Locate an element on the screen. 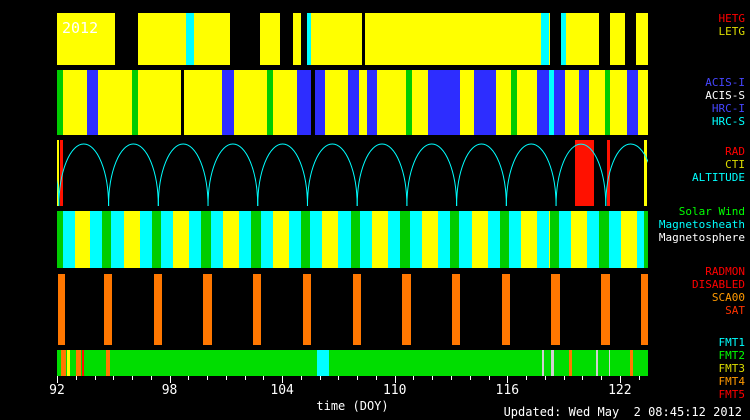 This screenshot has width=750, height=420. band-radmon is located at coordinates (352, 309).